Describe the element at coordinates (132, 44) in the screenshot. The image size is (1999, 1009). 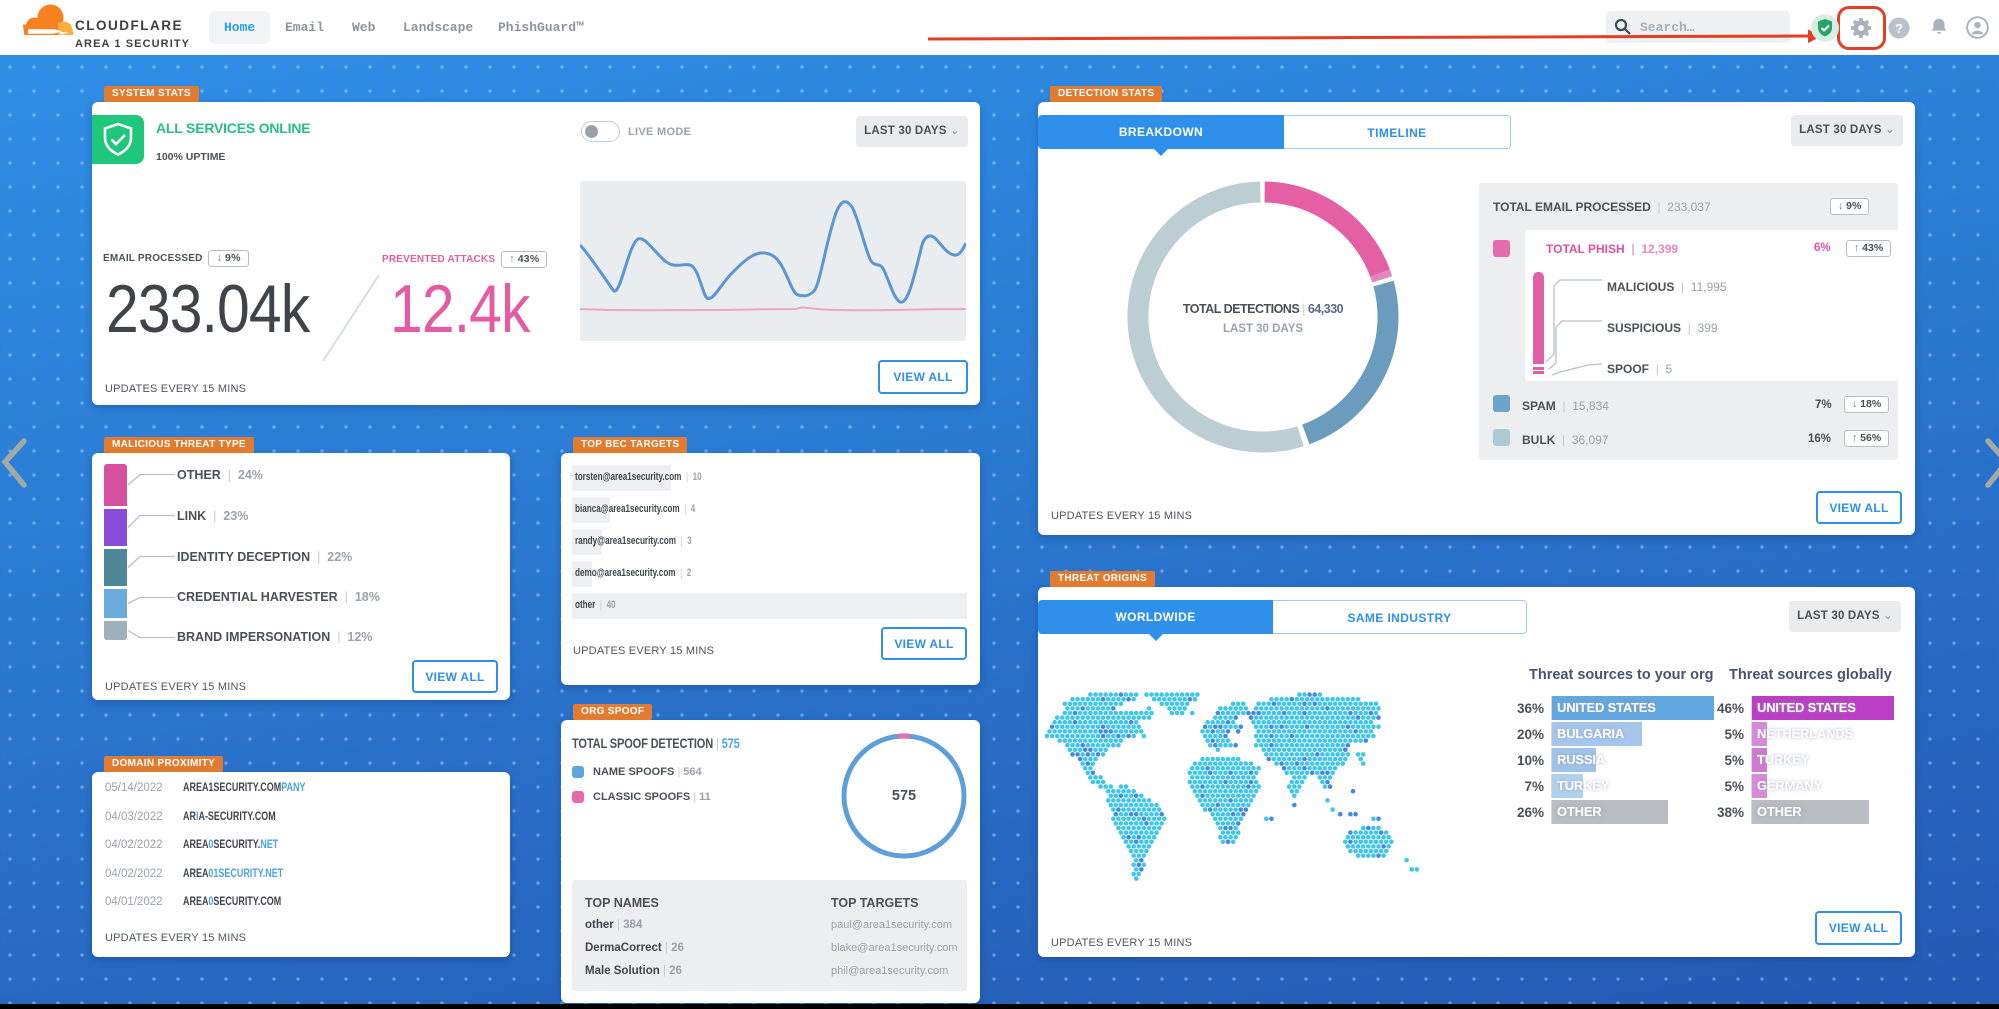
I see `svg-text: AREA 1 SECURITY` at that location.